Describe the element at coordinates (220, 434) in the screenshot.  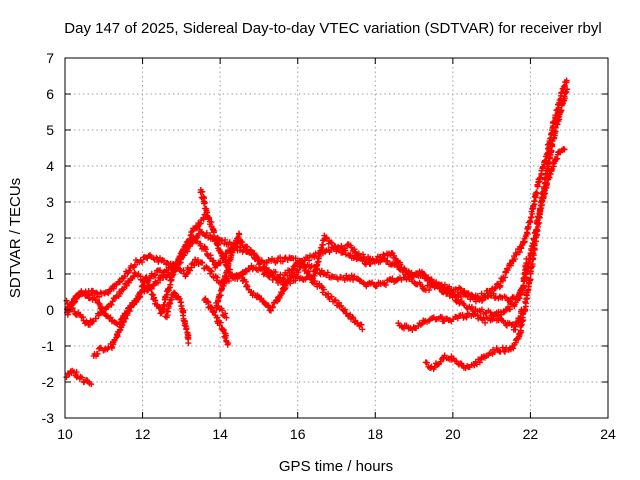
I see `x-tick-label: 14` at that location.